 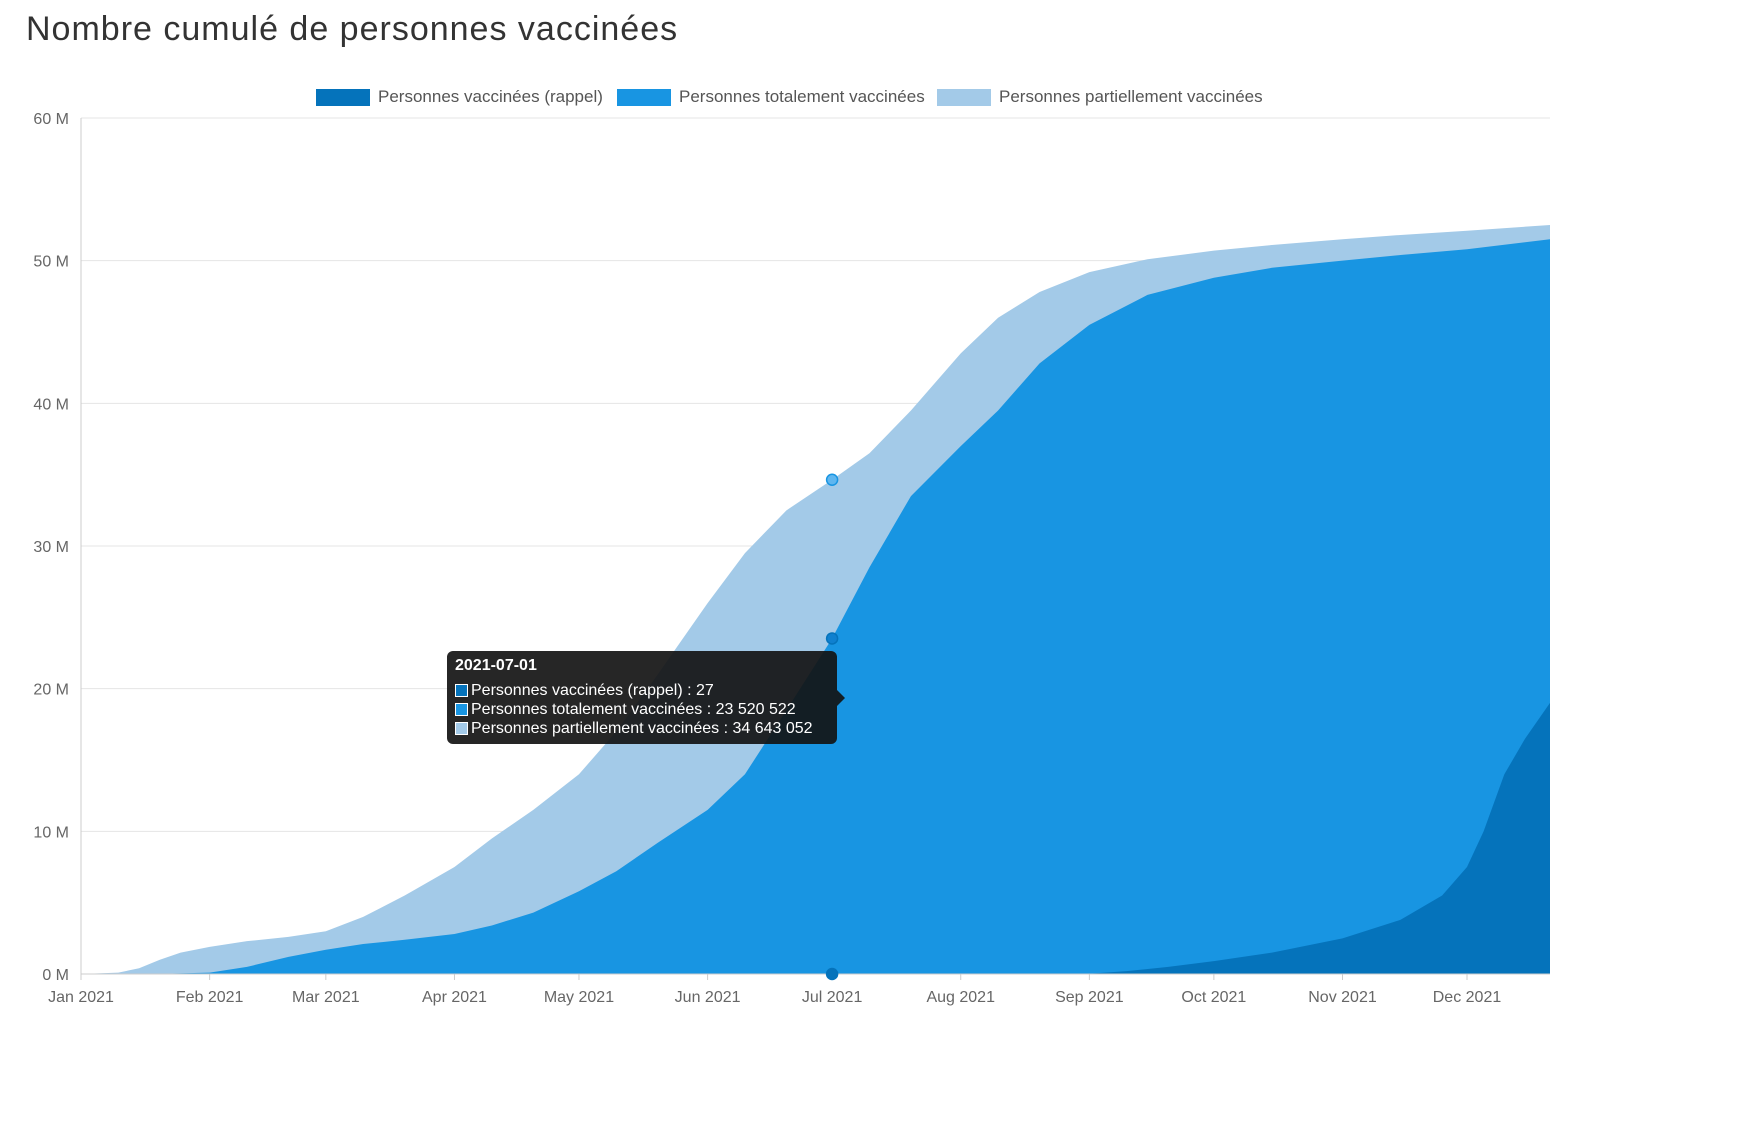 I want to click on y-tick-label: 0 M, so click(x=55, y=975).